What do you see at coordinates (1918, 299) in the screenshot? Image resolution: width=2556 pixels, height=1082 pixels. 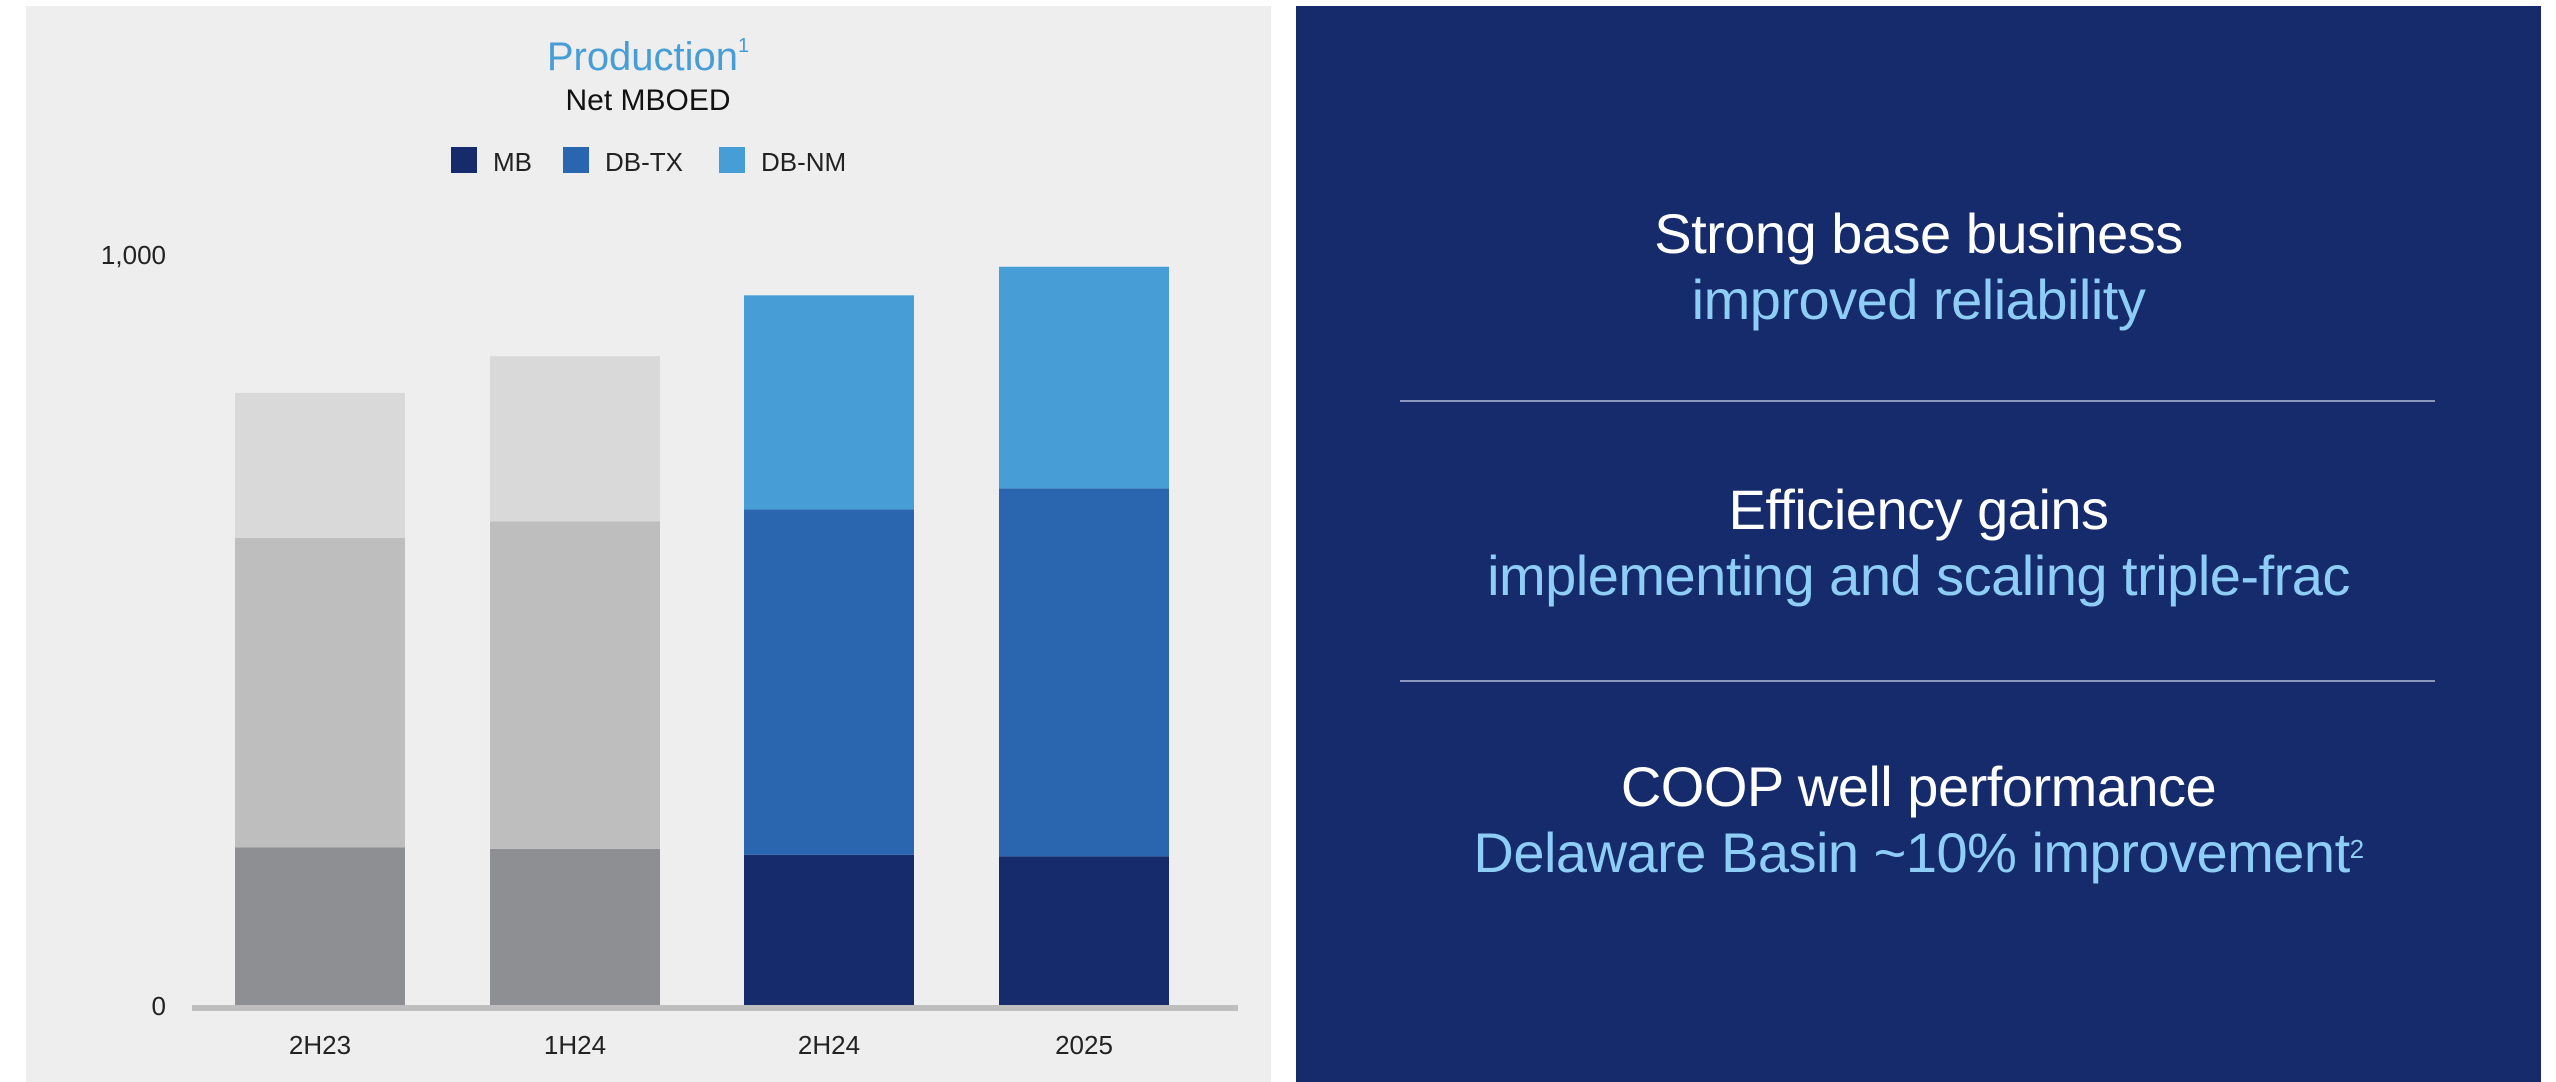 I see `highlight-detail: improved reliability` at bounding box center [1918, 299].